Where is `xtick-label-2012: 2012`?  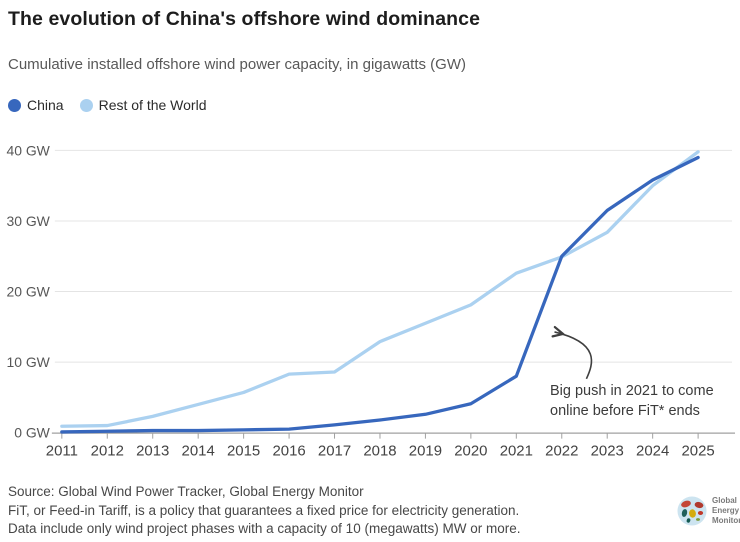
xtick-label-2012: 2012 is located at coordinates (107, 451).